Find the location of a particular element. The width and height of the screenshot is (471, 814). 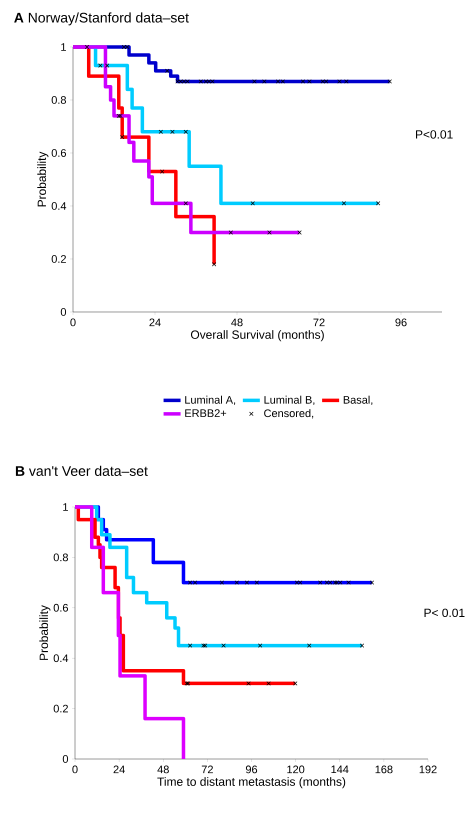

x-tick-label: 168 is located at coordinates (384, 770).